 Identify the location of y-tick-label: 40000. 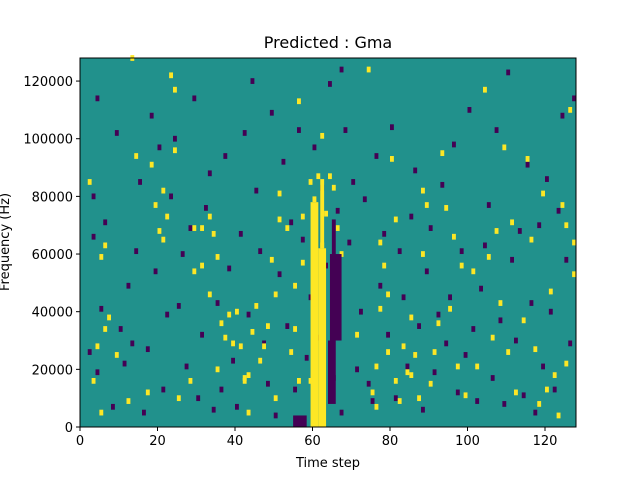
(52, 313).